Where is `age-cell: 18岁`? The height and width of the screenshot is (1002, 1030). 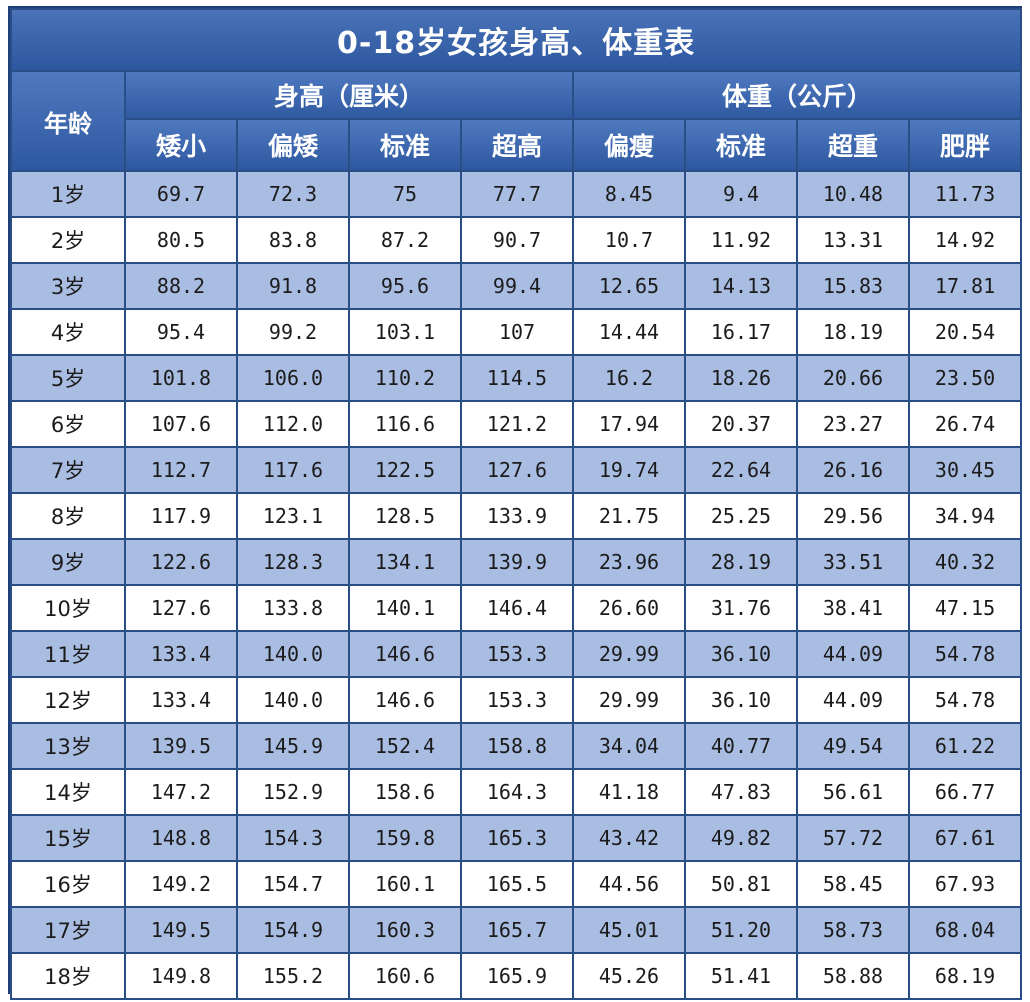
age-cell: 18岁 is located at coordinates (68, 976).